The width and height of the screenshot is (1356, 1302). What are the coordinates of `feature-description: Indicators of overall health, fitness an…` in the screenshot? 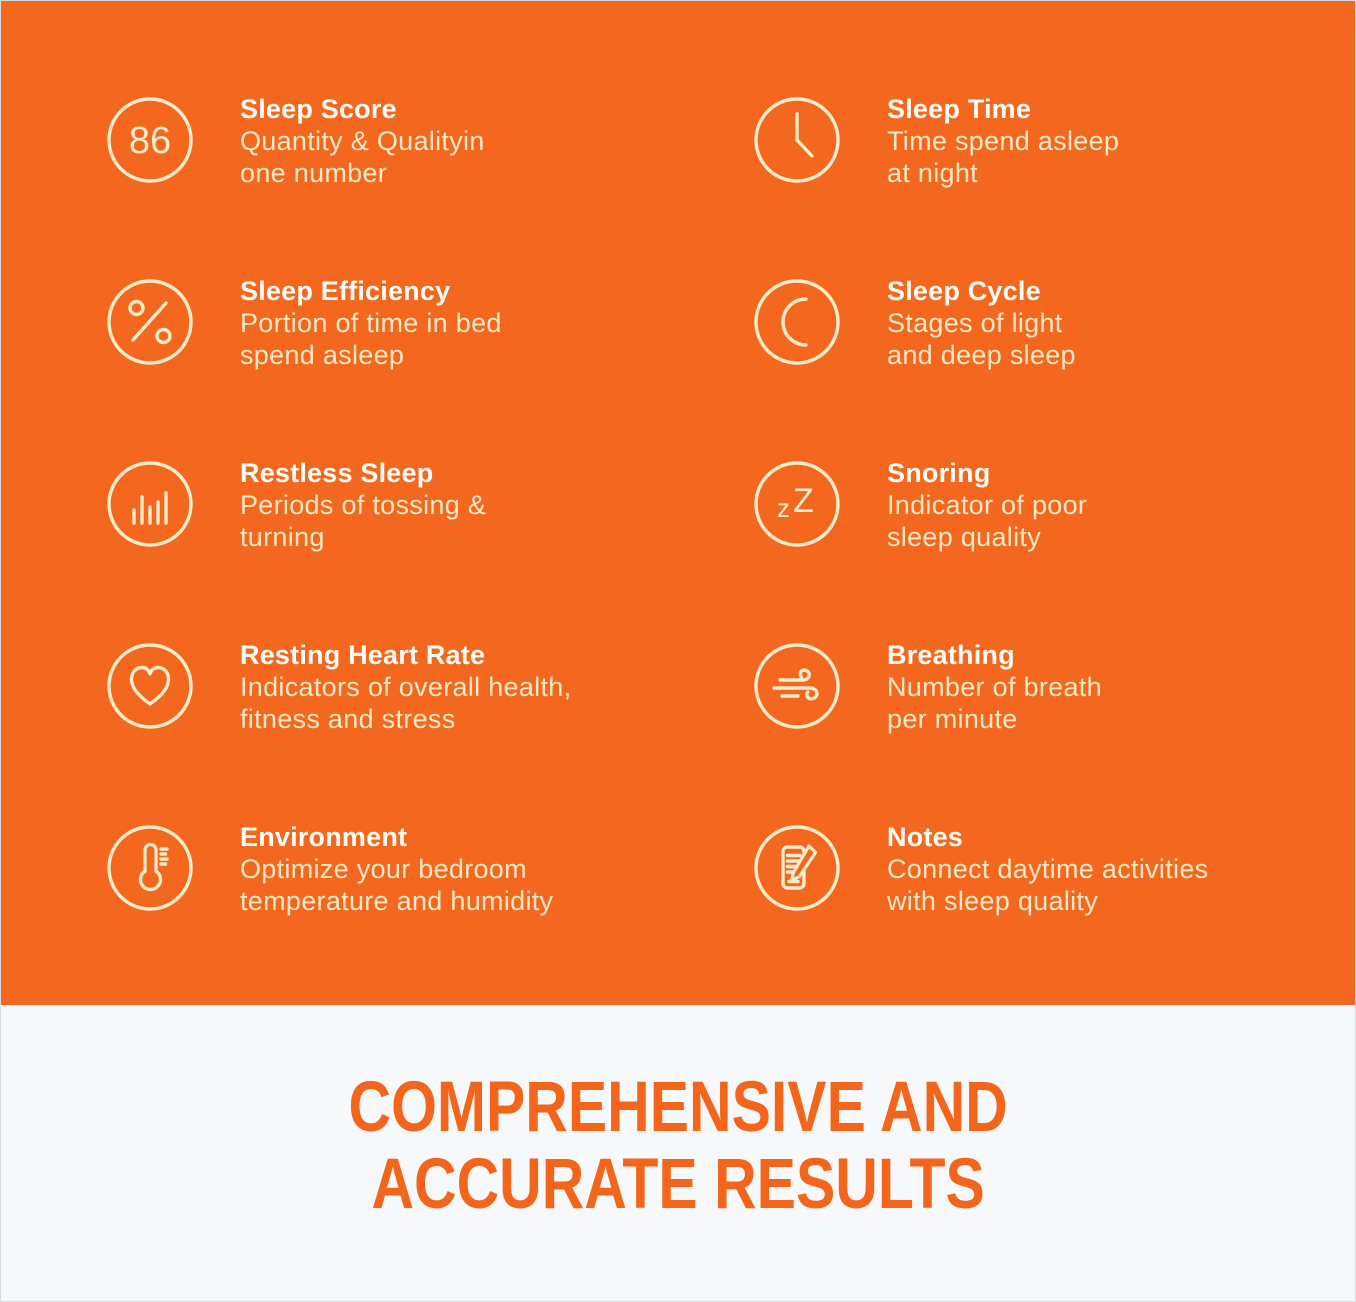 It's located at (406, 702).